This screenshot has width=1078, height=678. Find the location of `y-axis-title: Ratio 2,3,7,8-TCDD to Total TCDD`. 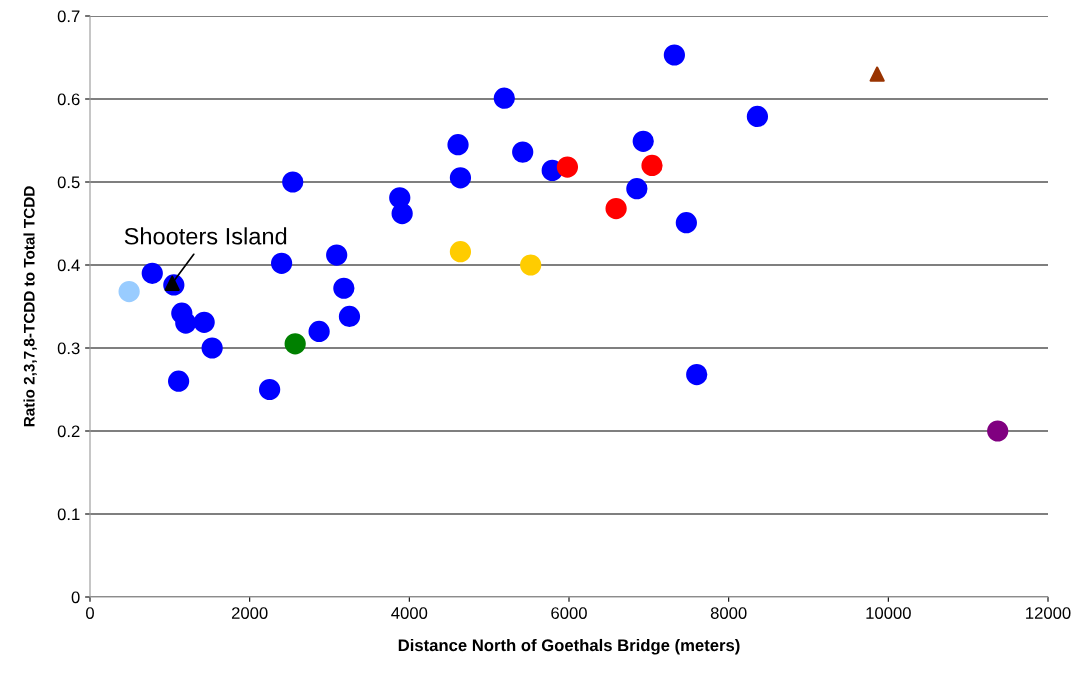

y-axis-title: Ratio 2,3,7,8-TCDD to Total TCDD is located at coordinates (30, 306).